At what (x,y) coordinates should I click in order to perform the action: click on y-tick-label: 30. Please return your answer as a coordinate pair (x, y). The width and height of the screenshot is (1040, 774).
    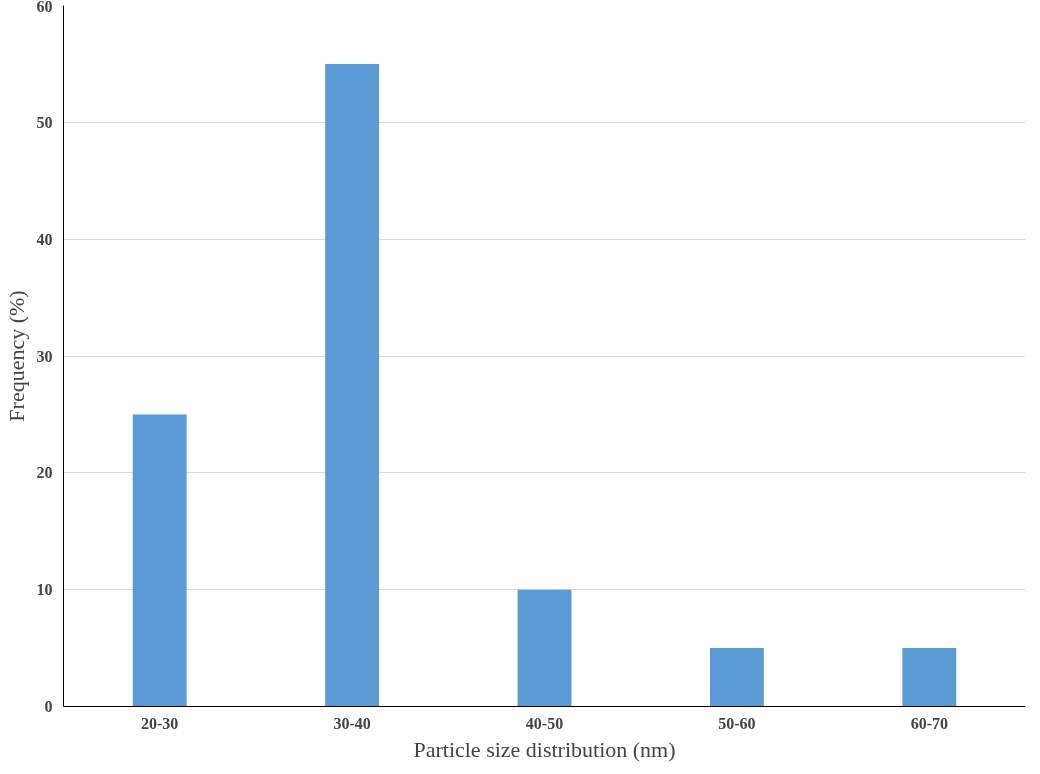
    Looking at the image, I should click on (44, 356).